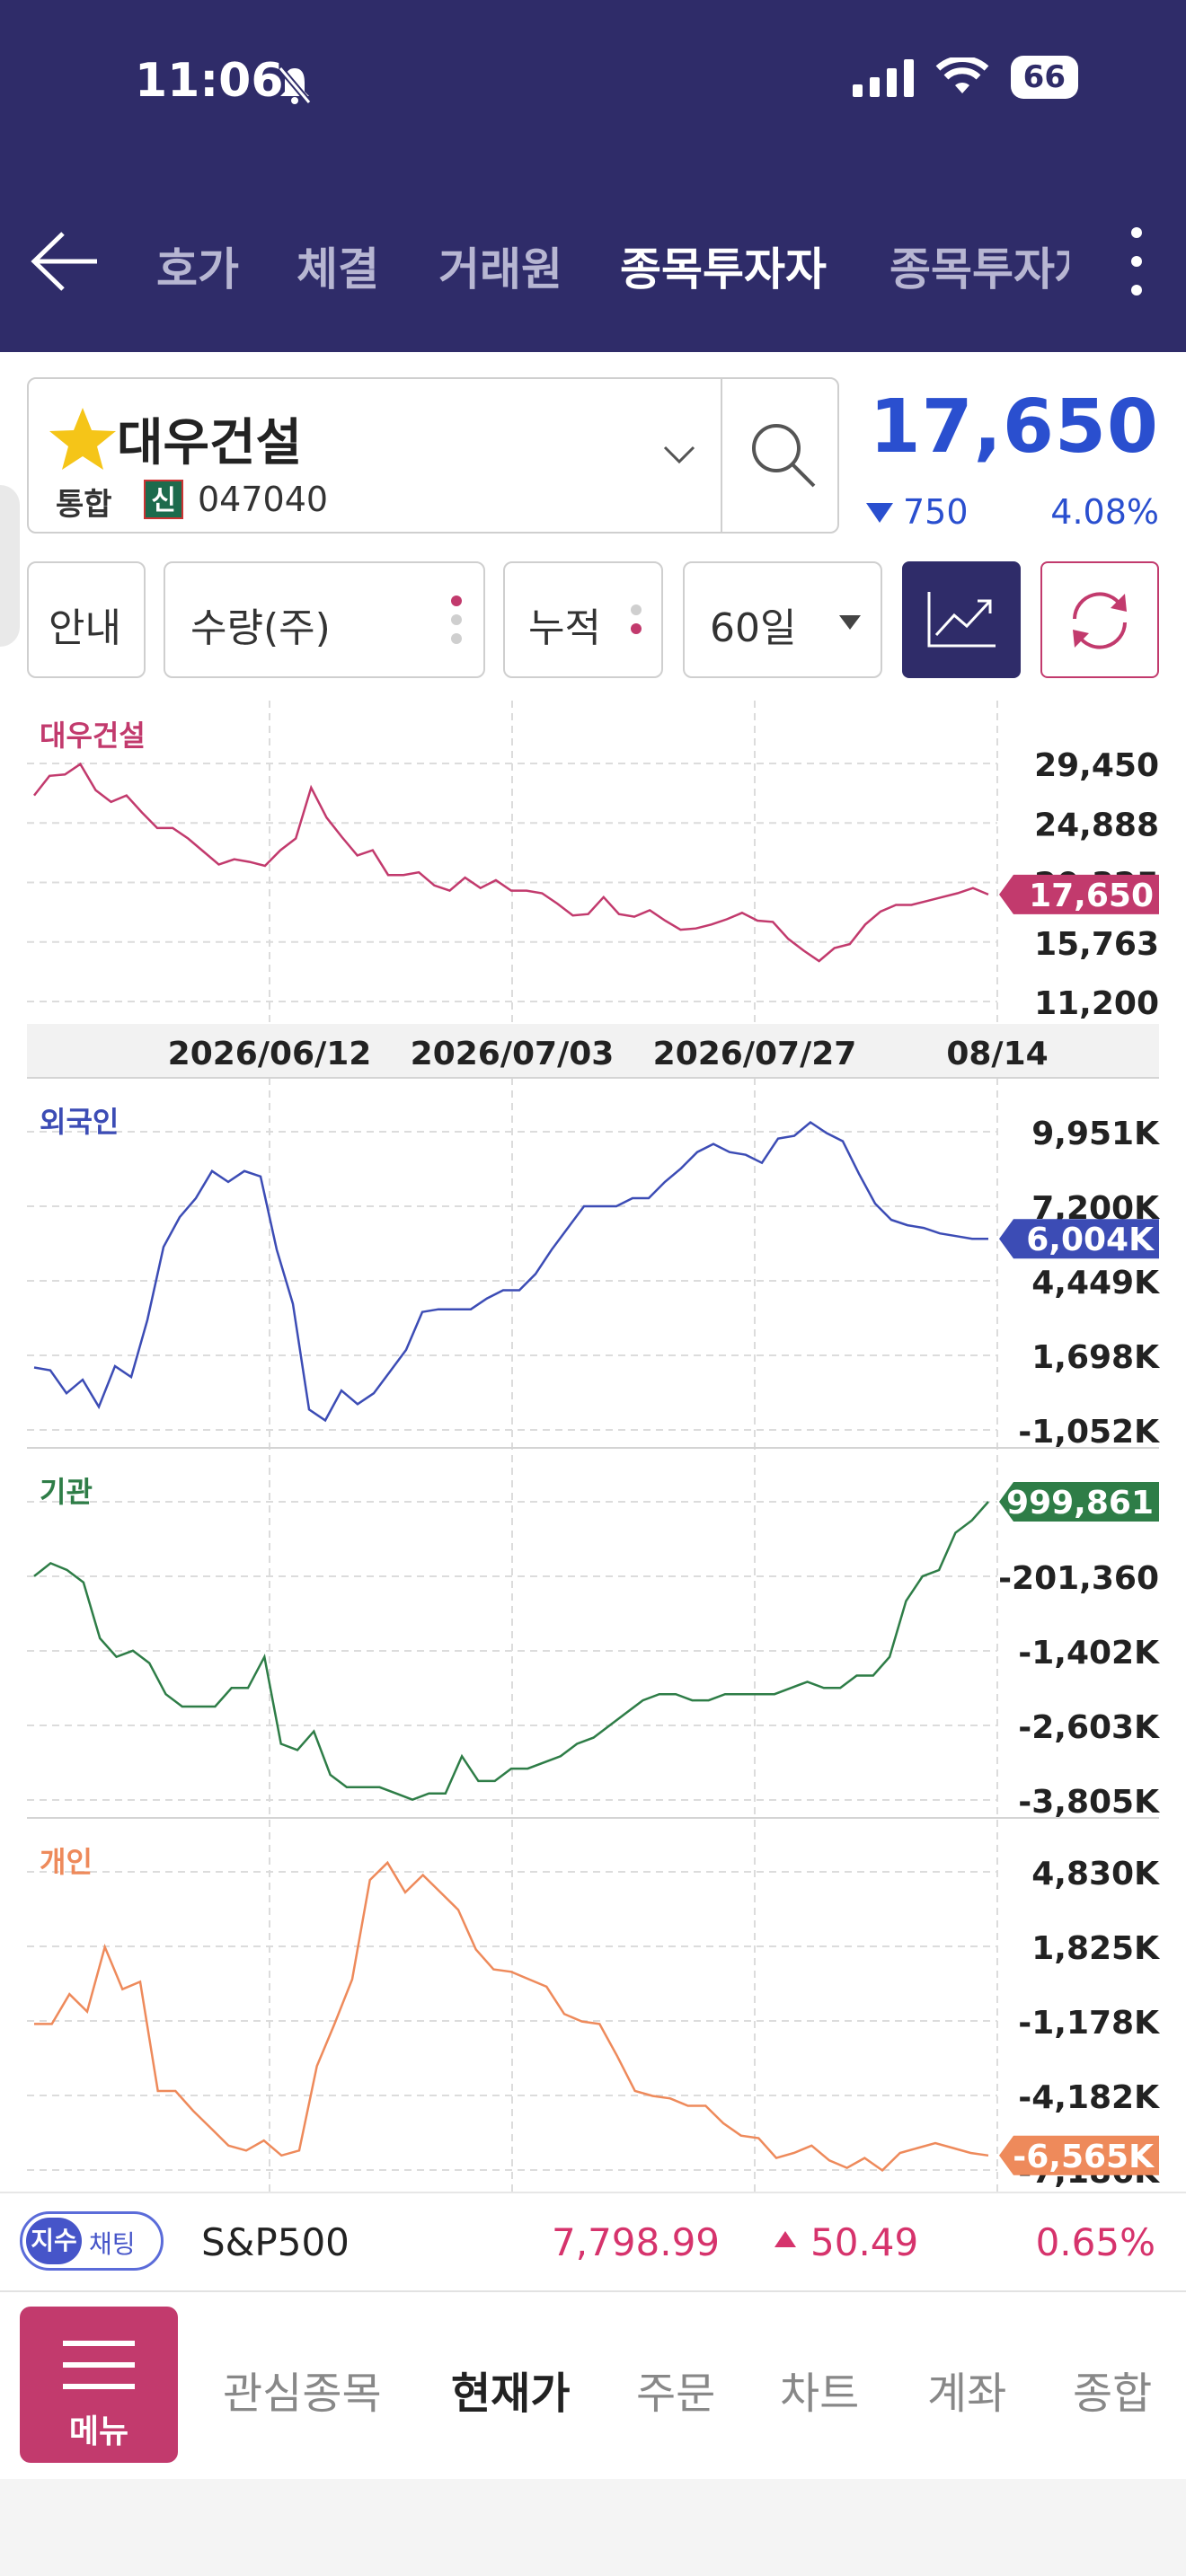 The height and width of the screenshot is (2576, 1186). What do you see at coordinates (1095, 1948) in the screenshot?
I see `y-tick-label: 1,825K` at bounding box center [1095, 1948].